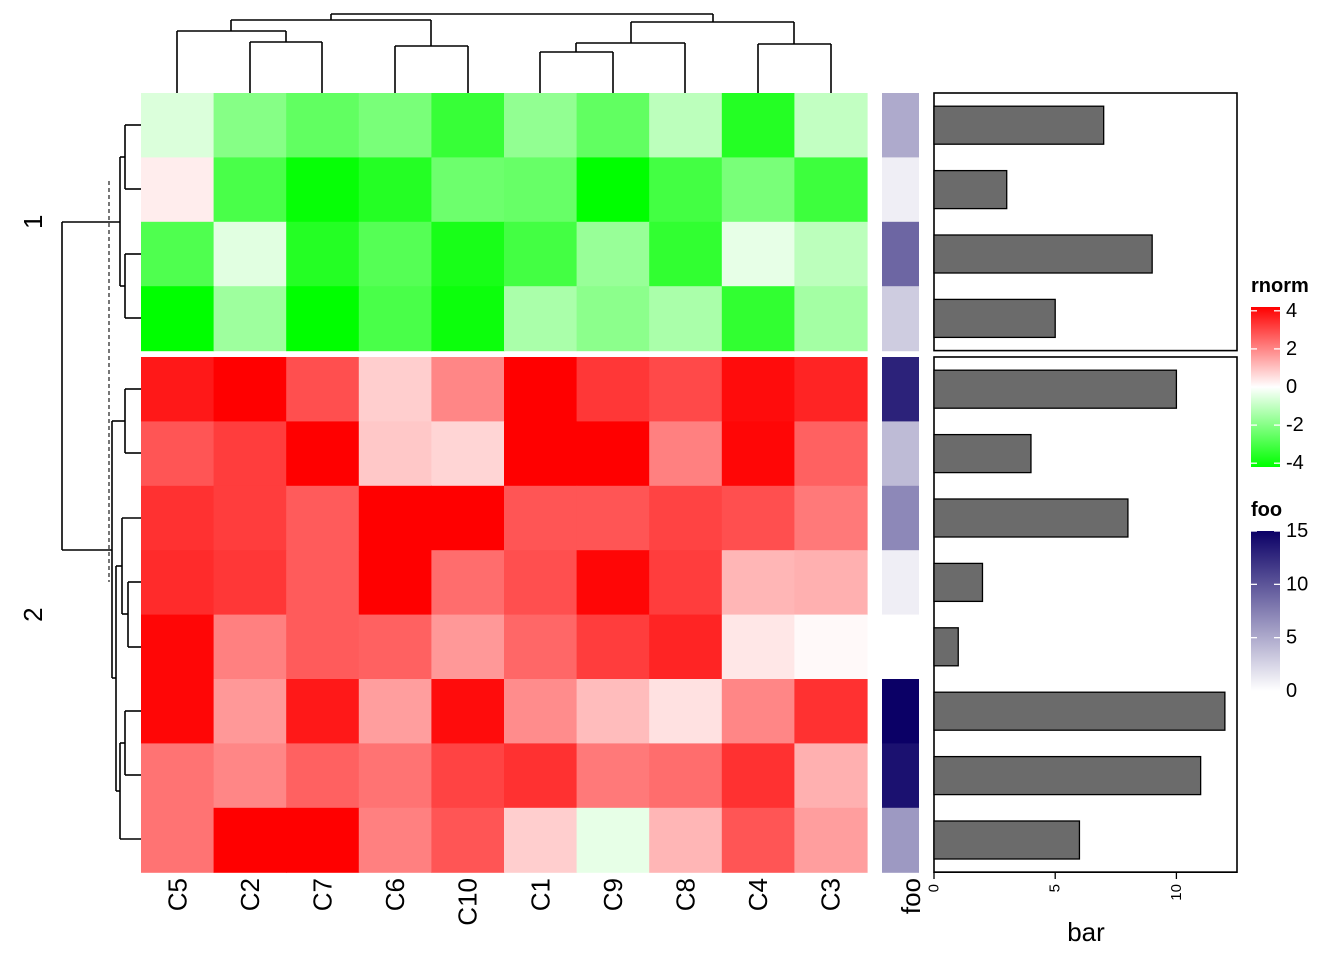  What do you see at coordinates (1295, 463) in the screenshot?
I see `legend-rnorm-tick-label: -4` at bounding box center [1295, 463].